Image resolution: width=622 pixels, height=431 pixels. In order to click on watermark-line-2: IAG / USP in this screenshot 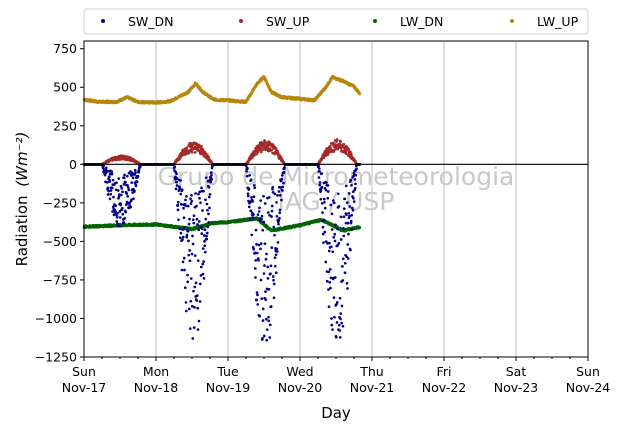, I will do `click(336, 201)`.